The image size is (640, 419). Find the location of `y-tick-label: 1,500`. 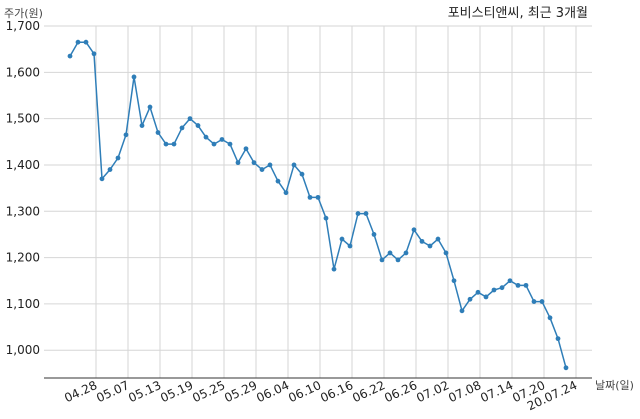

y-tick-label: 1,500 is located at coordinates (23, 119).